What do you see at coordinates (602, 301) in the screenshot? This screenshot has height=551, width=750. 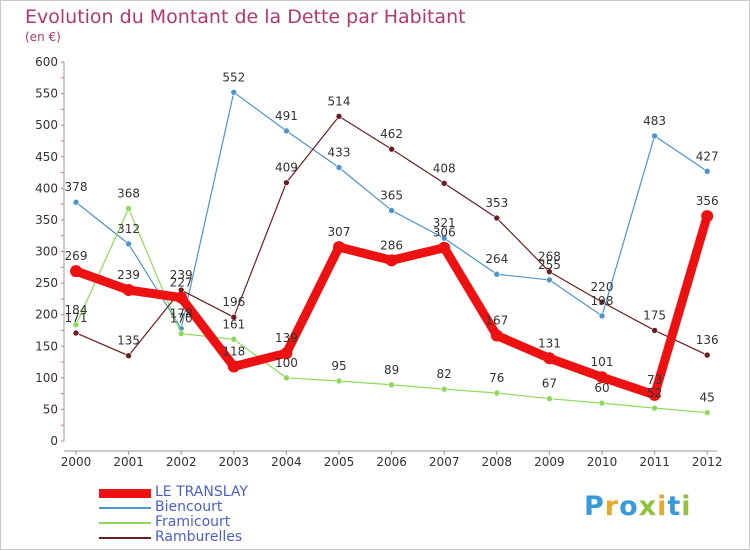 I see `data-label: 198` at bounding box center [602, 301].